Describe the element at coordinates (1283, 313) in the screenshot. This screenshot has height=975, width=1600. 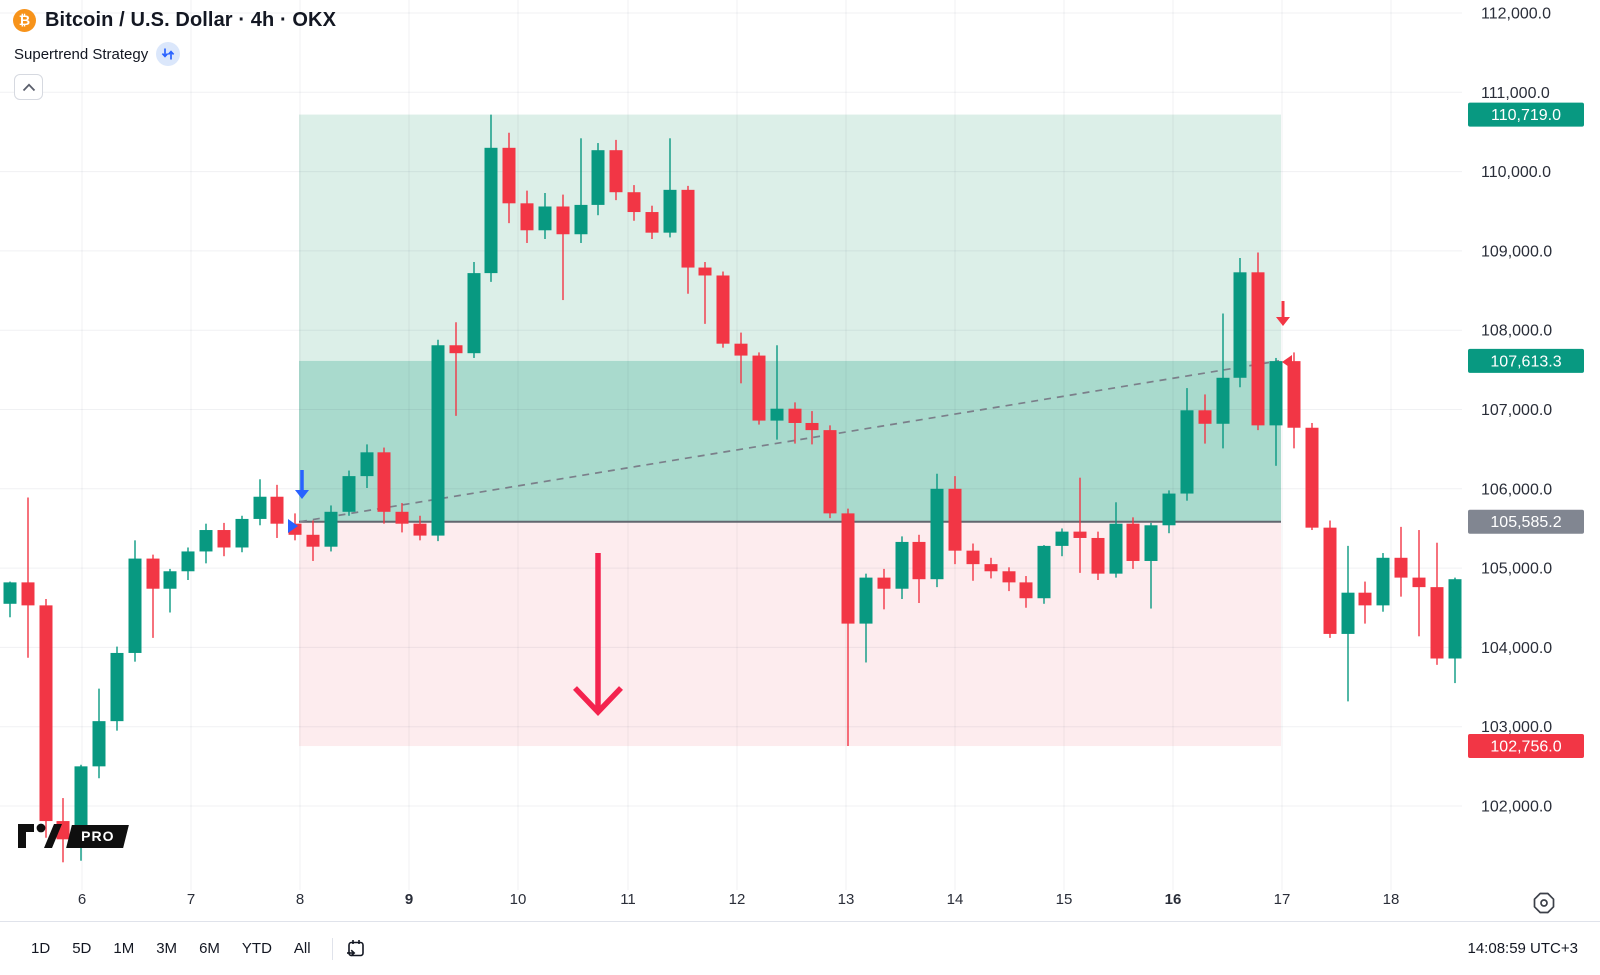
I see `exit-signal-arrow` at that location.